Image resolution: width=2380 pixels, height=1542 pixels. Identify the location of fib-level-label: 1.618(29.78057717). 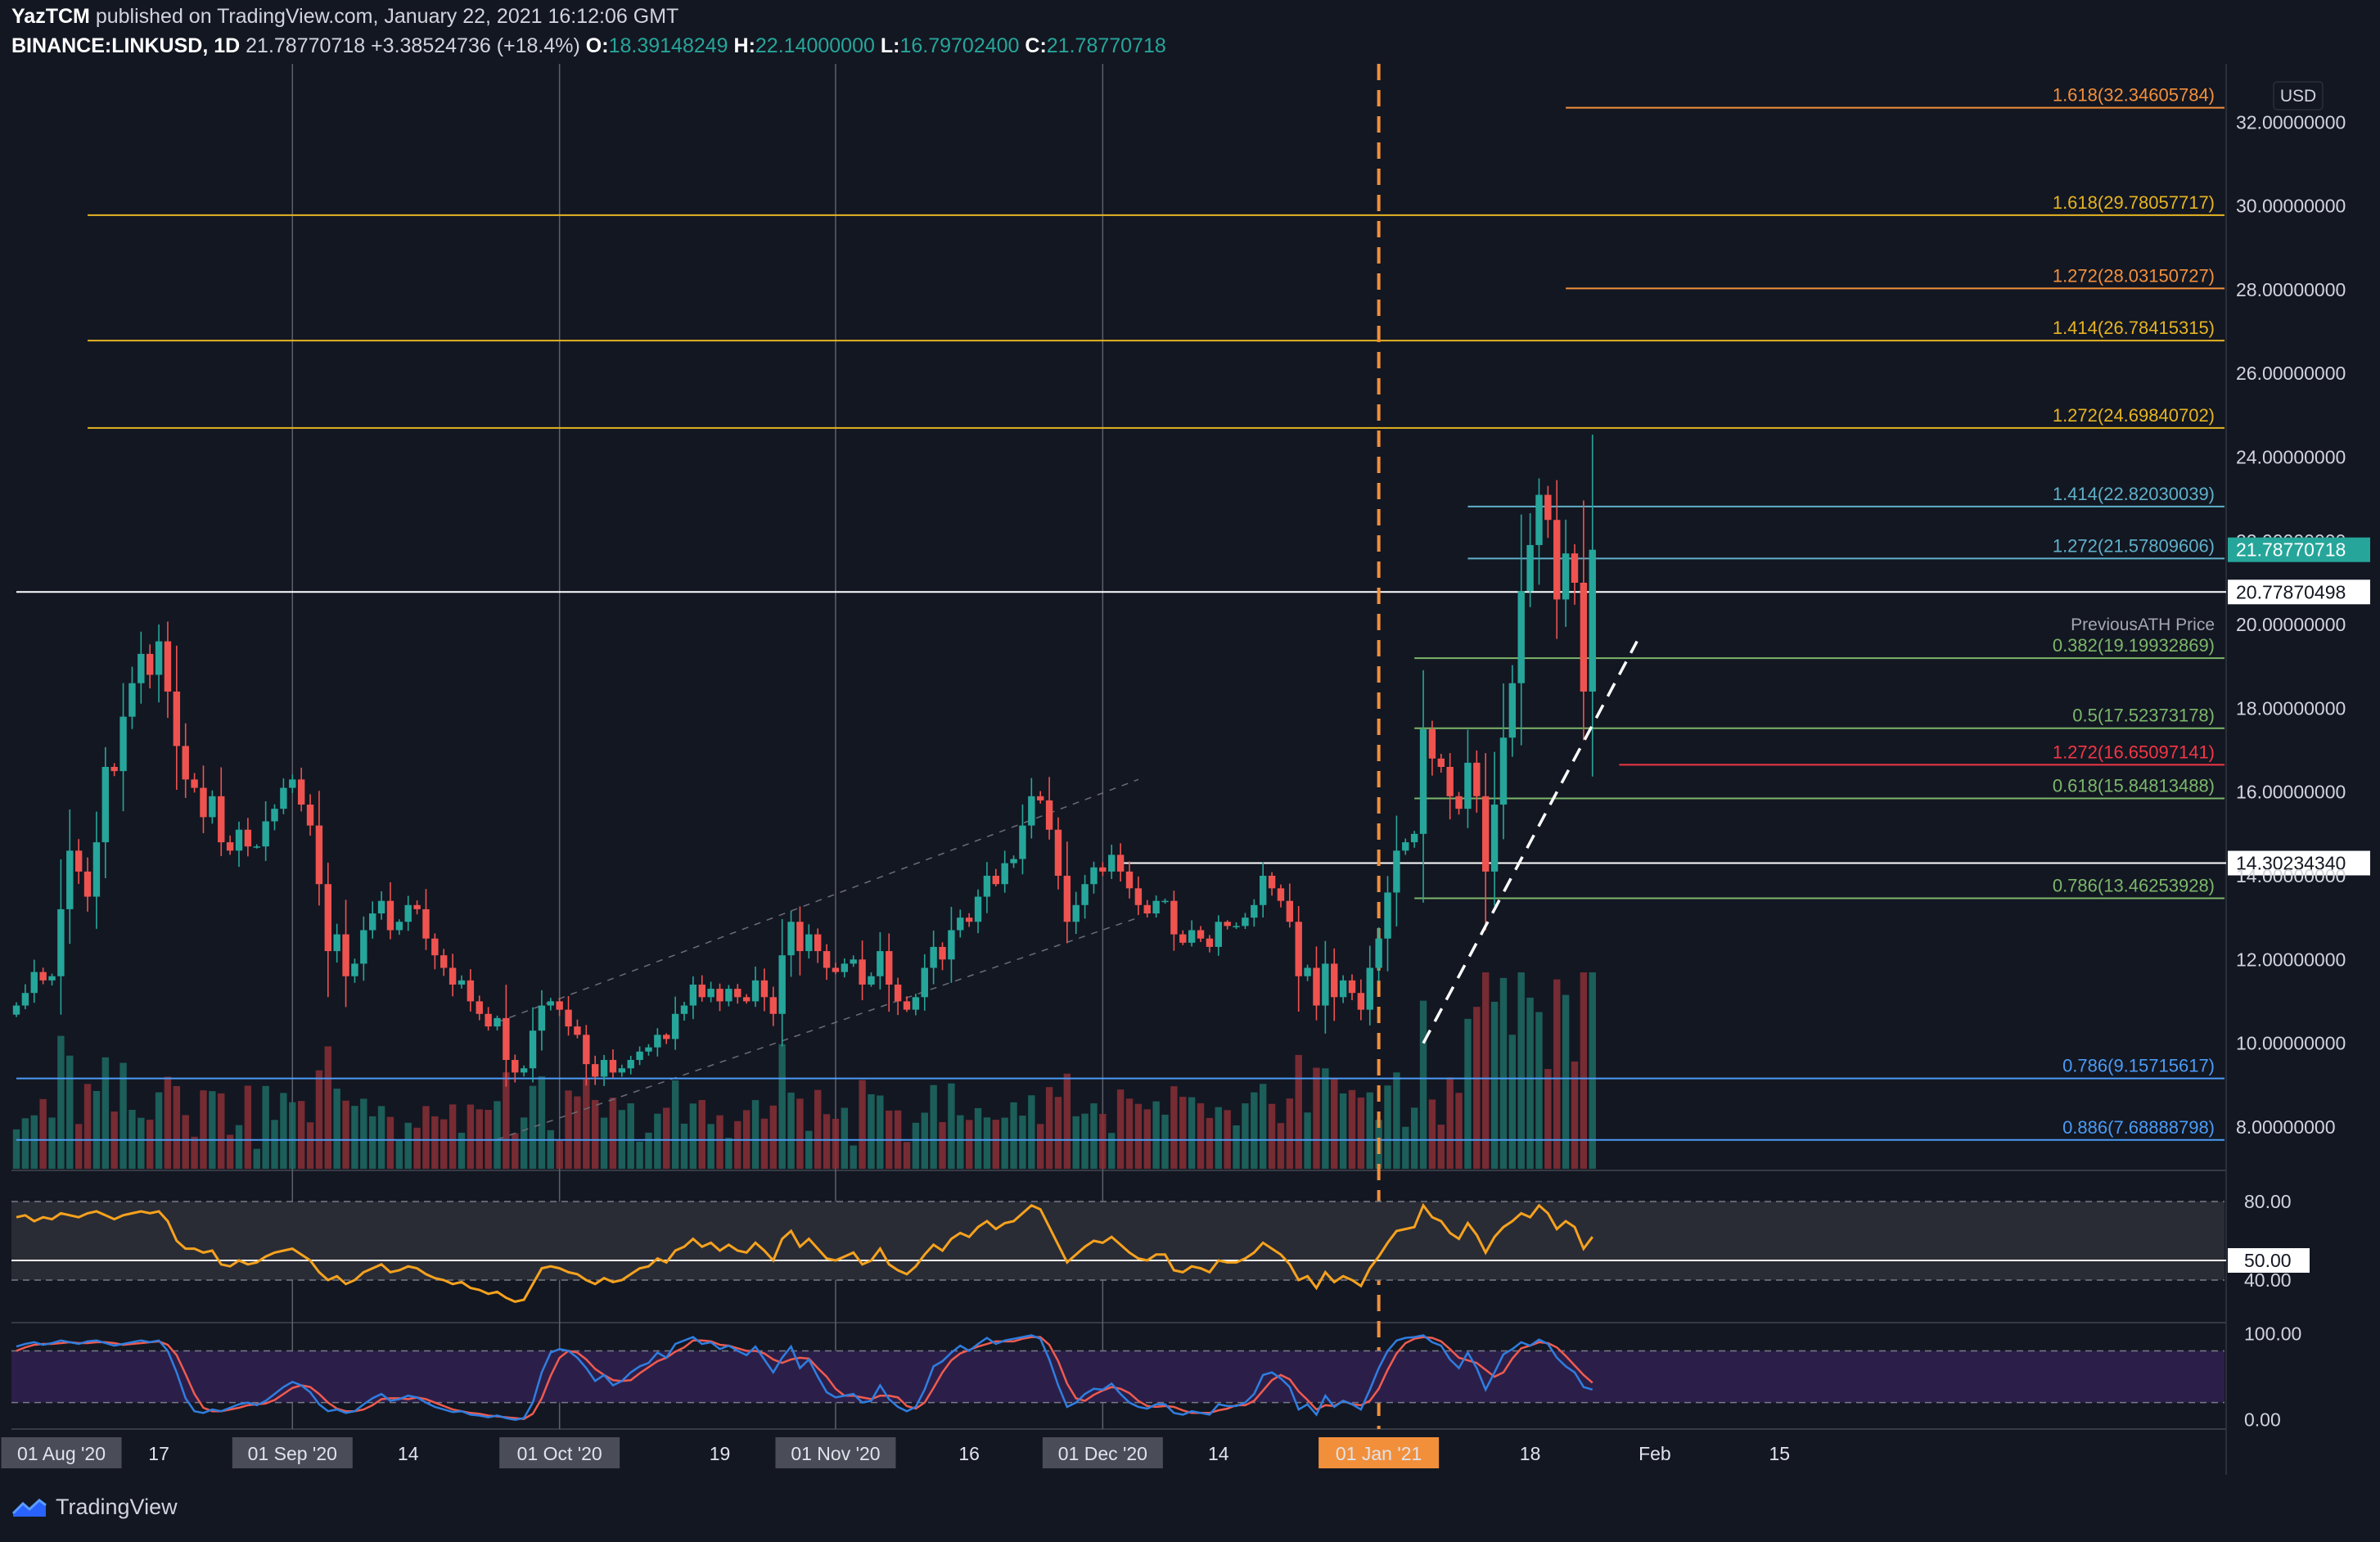
(2134, 203).